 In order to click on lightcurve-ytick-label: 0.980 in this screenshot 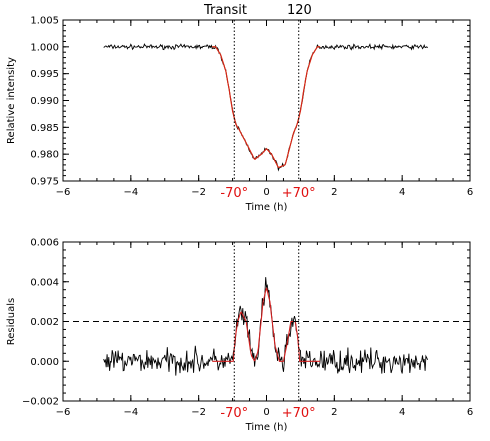, I will do `click(44, 155)`.